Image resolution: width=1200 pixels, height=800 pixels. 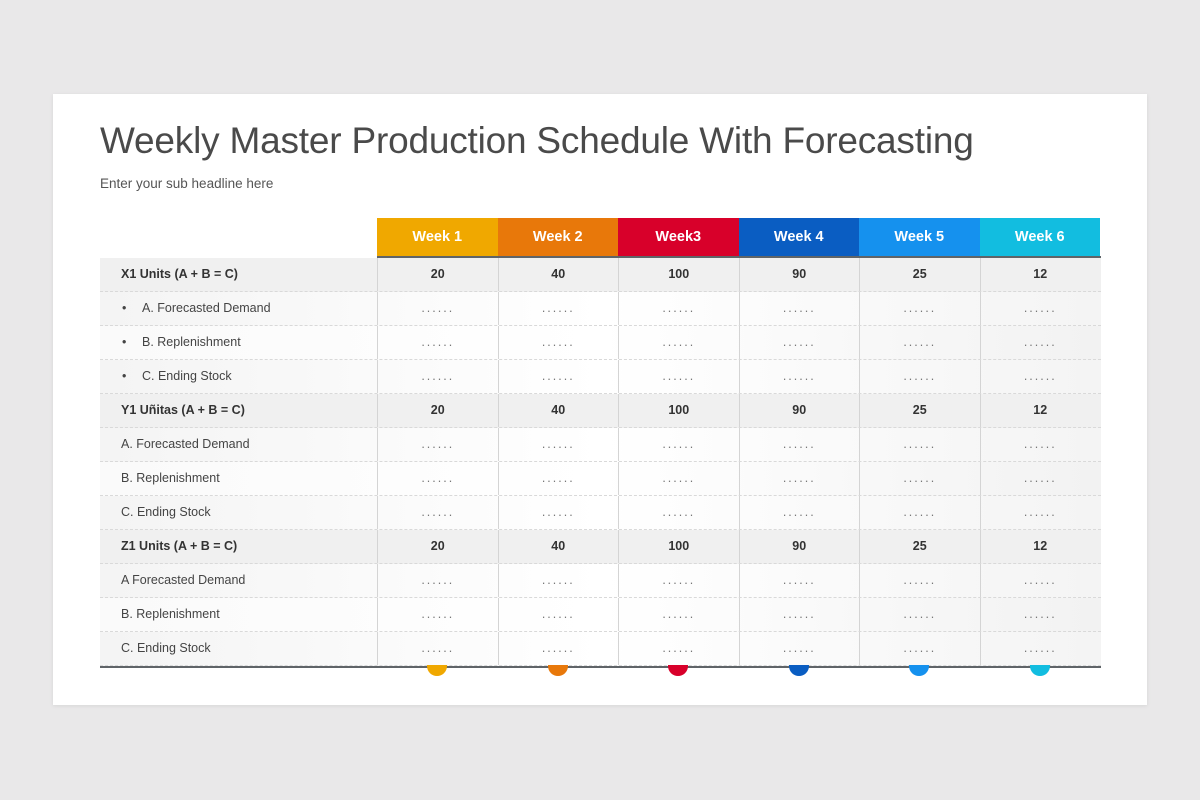 What do you see at coordinates (739, 257) in the screenshot?
I see `header-divider` at bounding box center [739, 257].